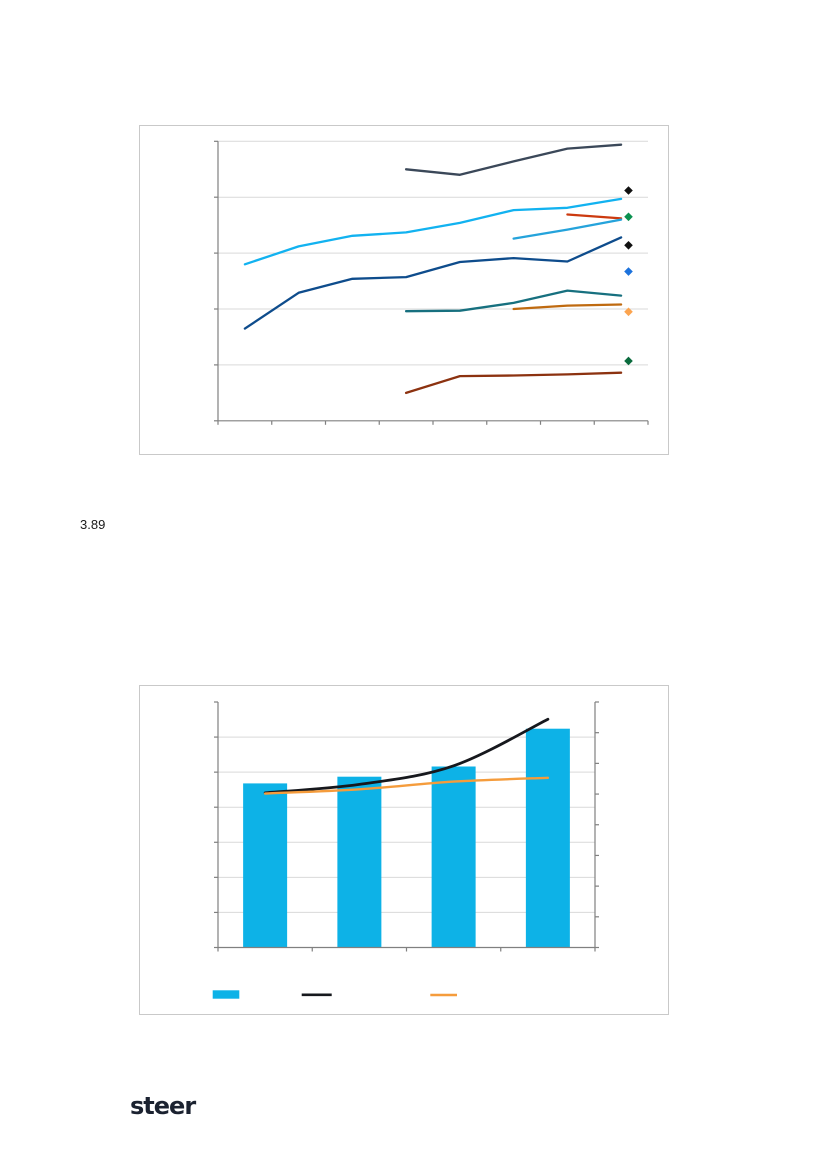  Describe the element at coordinates (513, 301) in the screenshot. I see `series-teal` at that location.